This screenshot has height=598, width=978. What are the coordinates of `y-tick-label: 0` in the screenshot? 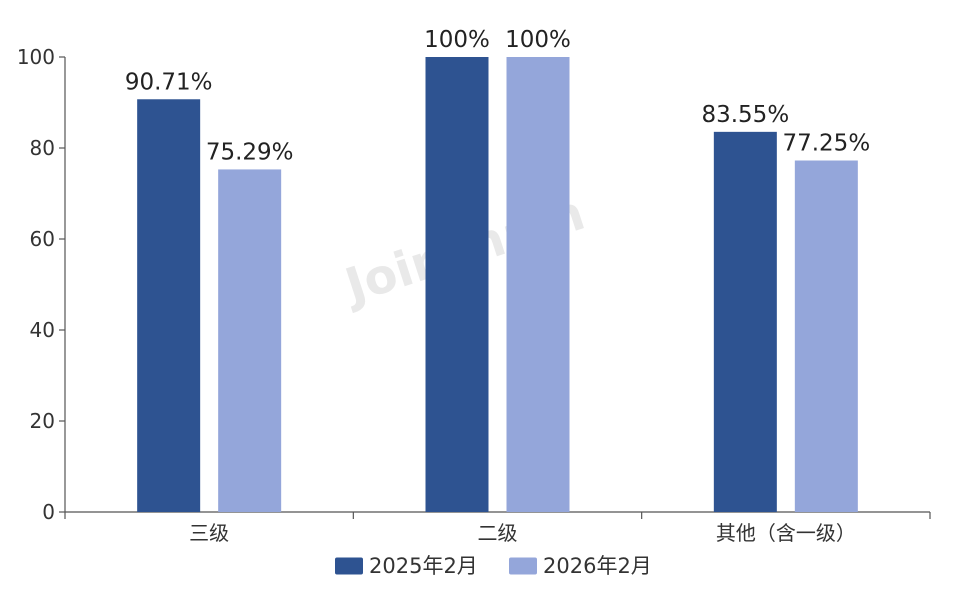 It's located at (48, 512).